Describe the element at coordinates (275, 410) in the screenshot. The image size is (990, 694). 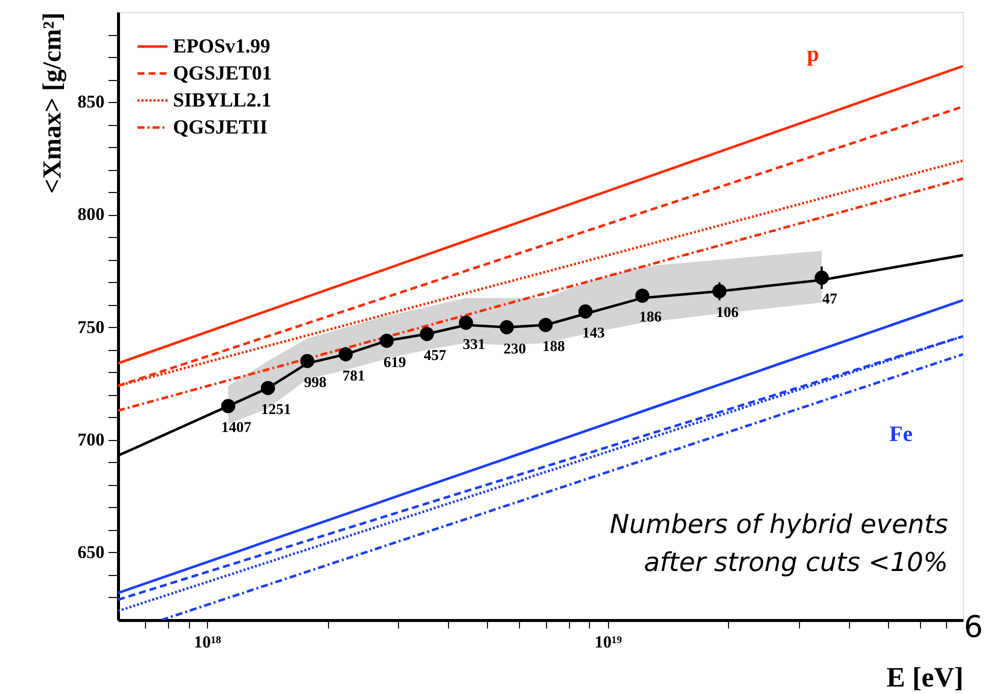
I see `annotation: 1251` at that location.